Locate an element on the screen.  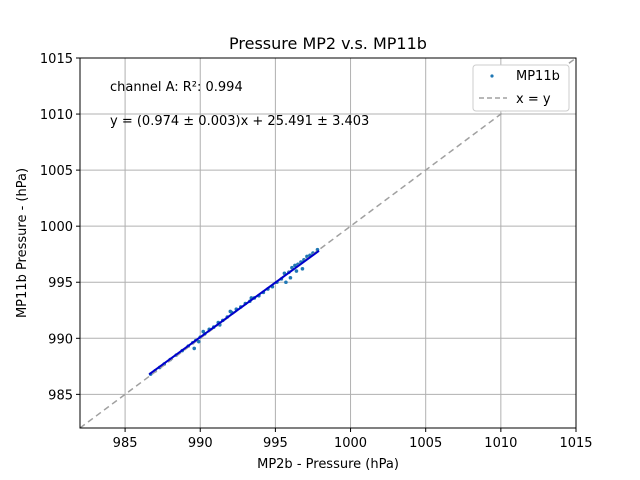
y-tick-label: 985 is located at coordinates (60, 395).